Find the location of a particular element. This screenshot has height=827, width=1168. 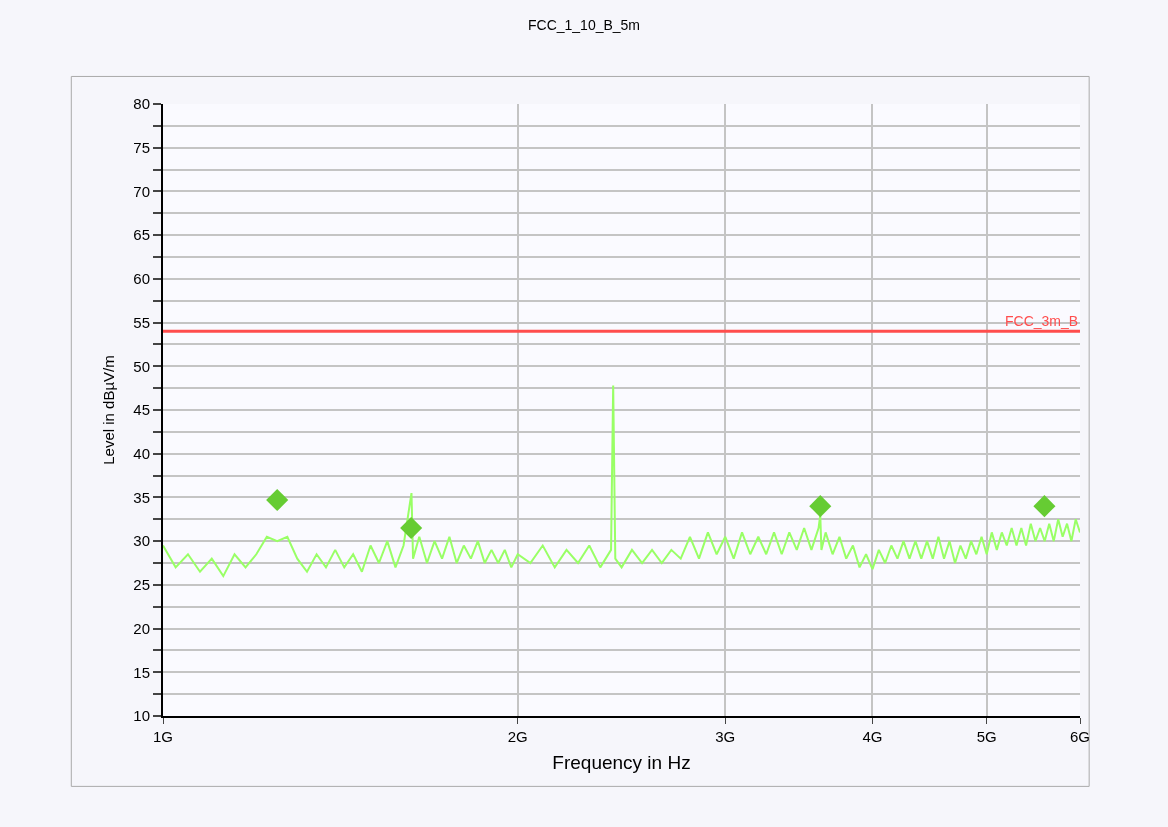

ref-line-label: FCC_3m_B is located at coordinates (1042, 321).